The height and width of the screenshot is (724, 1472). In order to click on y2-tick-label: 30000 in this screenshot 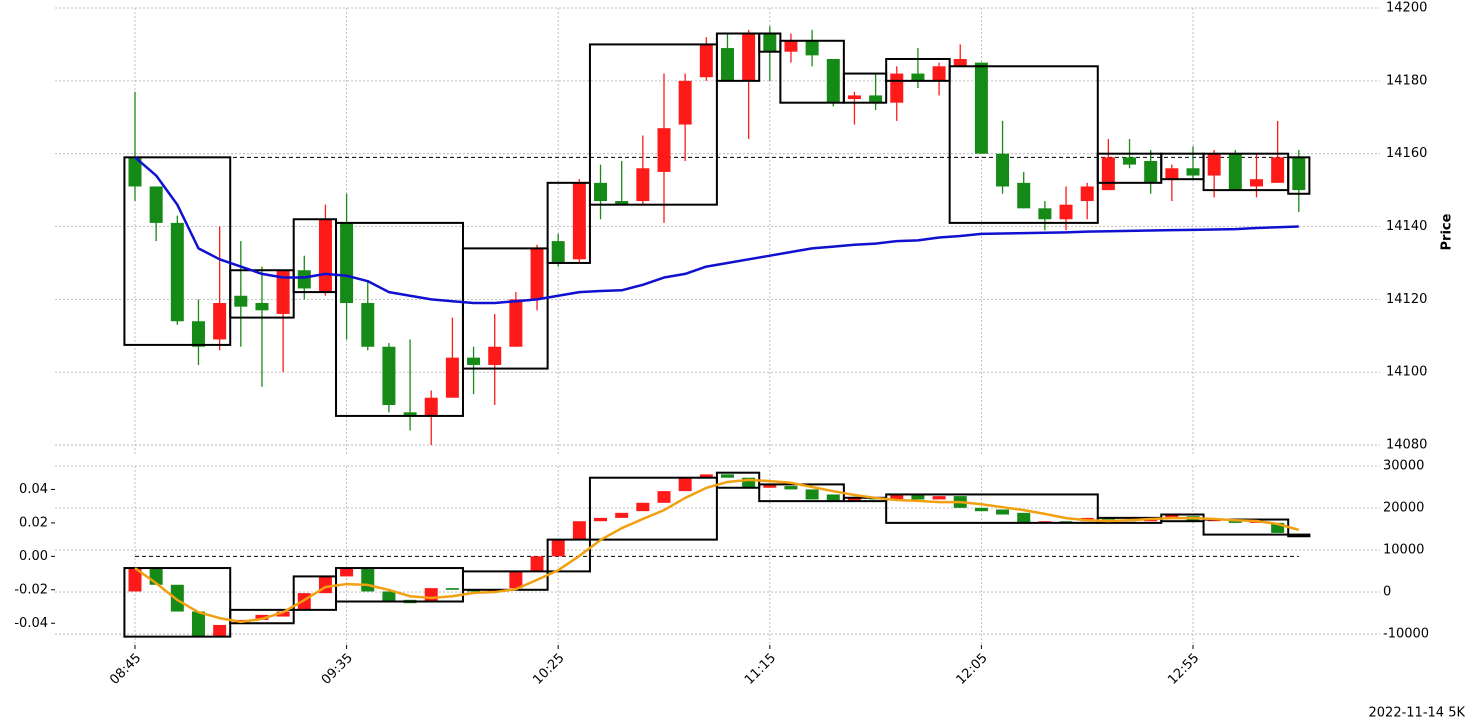, I will do `click(1403, 466)`.